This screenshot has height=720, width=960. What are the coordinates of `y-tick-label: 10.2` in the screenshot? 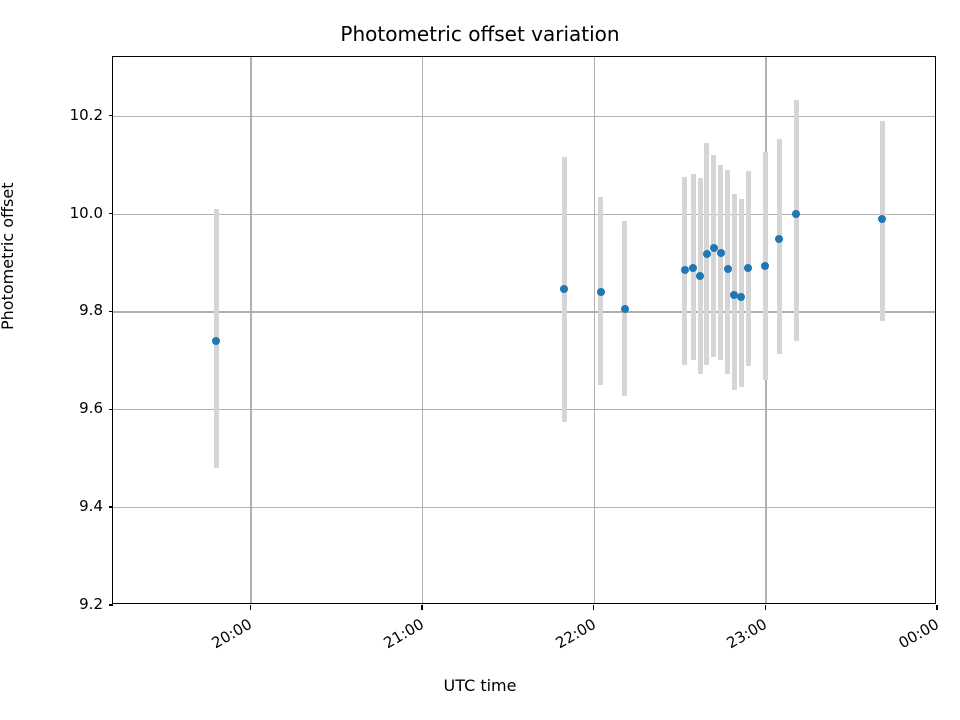 It's located at (86, 114).